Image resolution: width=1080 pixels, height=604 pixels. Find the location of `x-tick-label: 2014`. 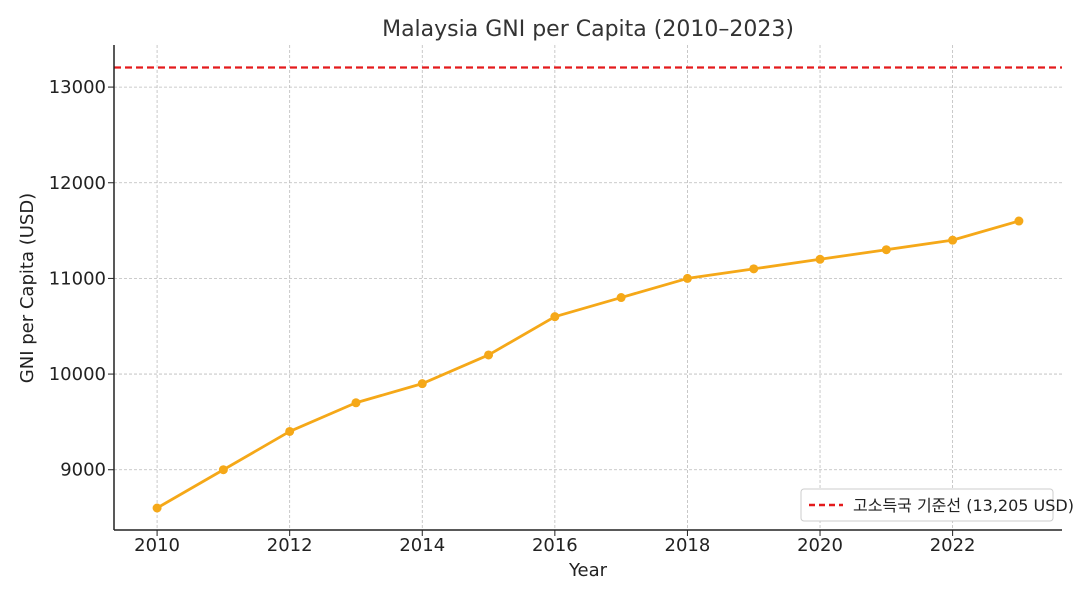

x-tick-label: 2014 is located at coordinates (422, 545).